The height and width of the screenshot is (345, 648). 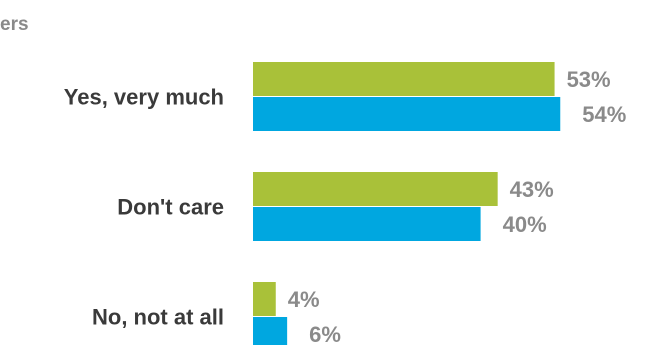 I want to click on value-label-don-t-care-series-2: 40%, so click(x=525, y=224).